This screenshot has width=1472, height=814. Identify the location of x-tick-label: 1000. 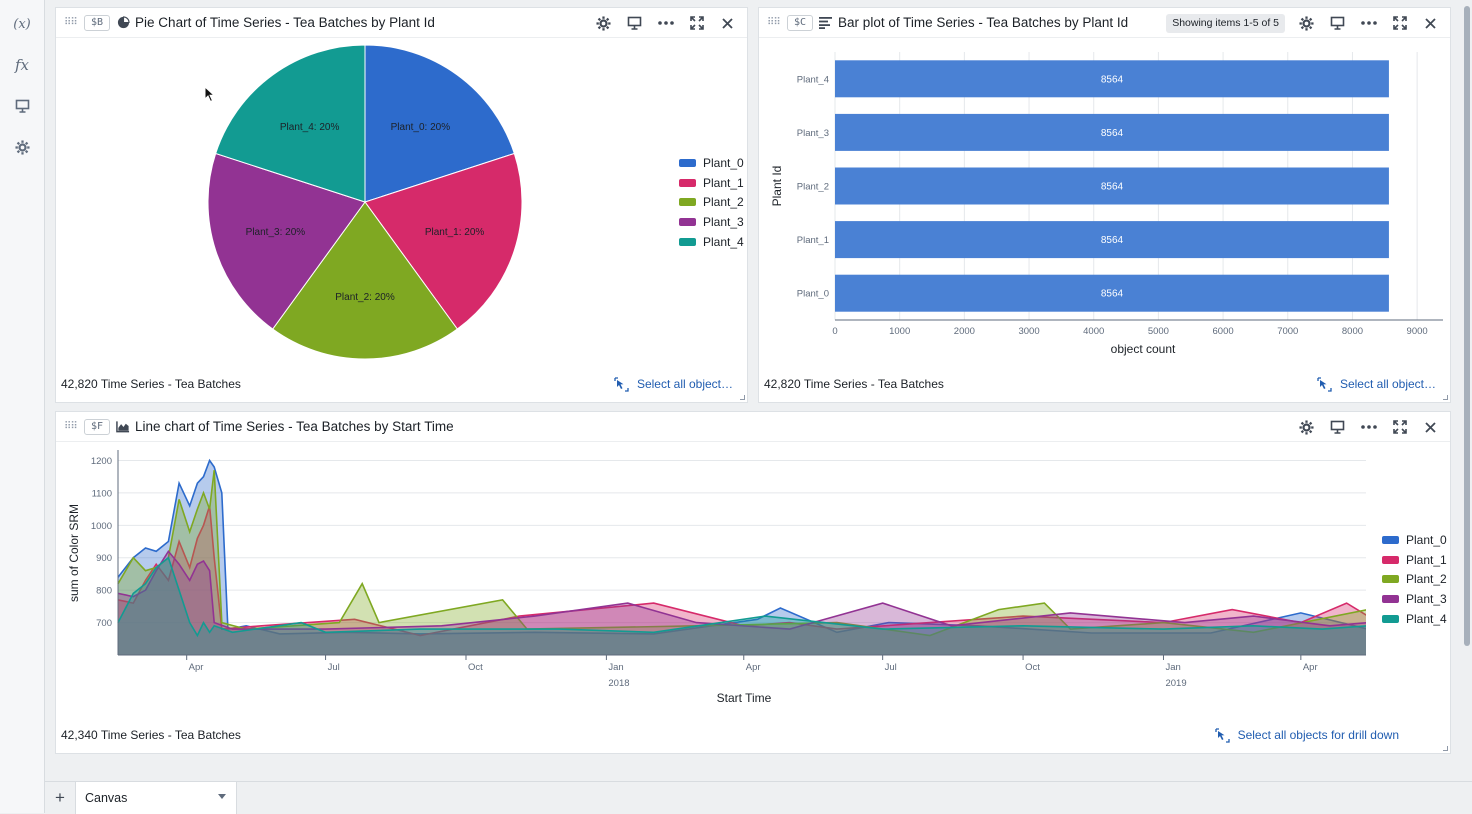
(899, 331).